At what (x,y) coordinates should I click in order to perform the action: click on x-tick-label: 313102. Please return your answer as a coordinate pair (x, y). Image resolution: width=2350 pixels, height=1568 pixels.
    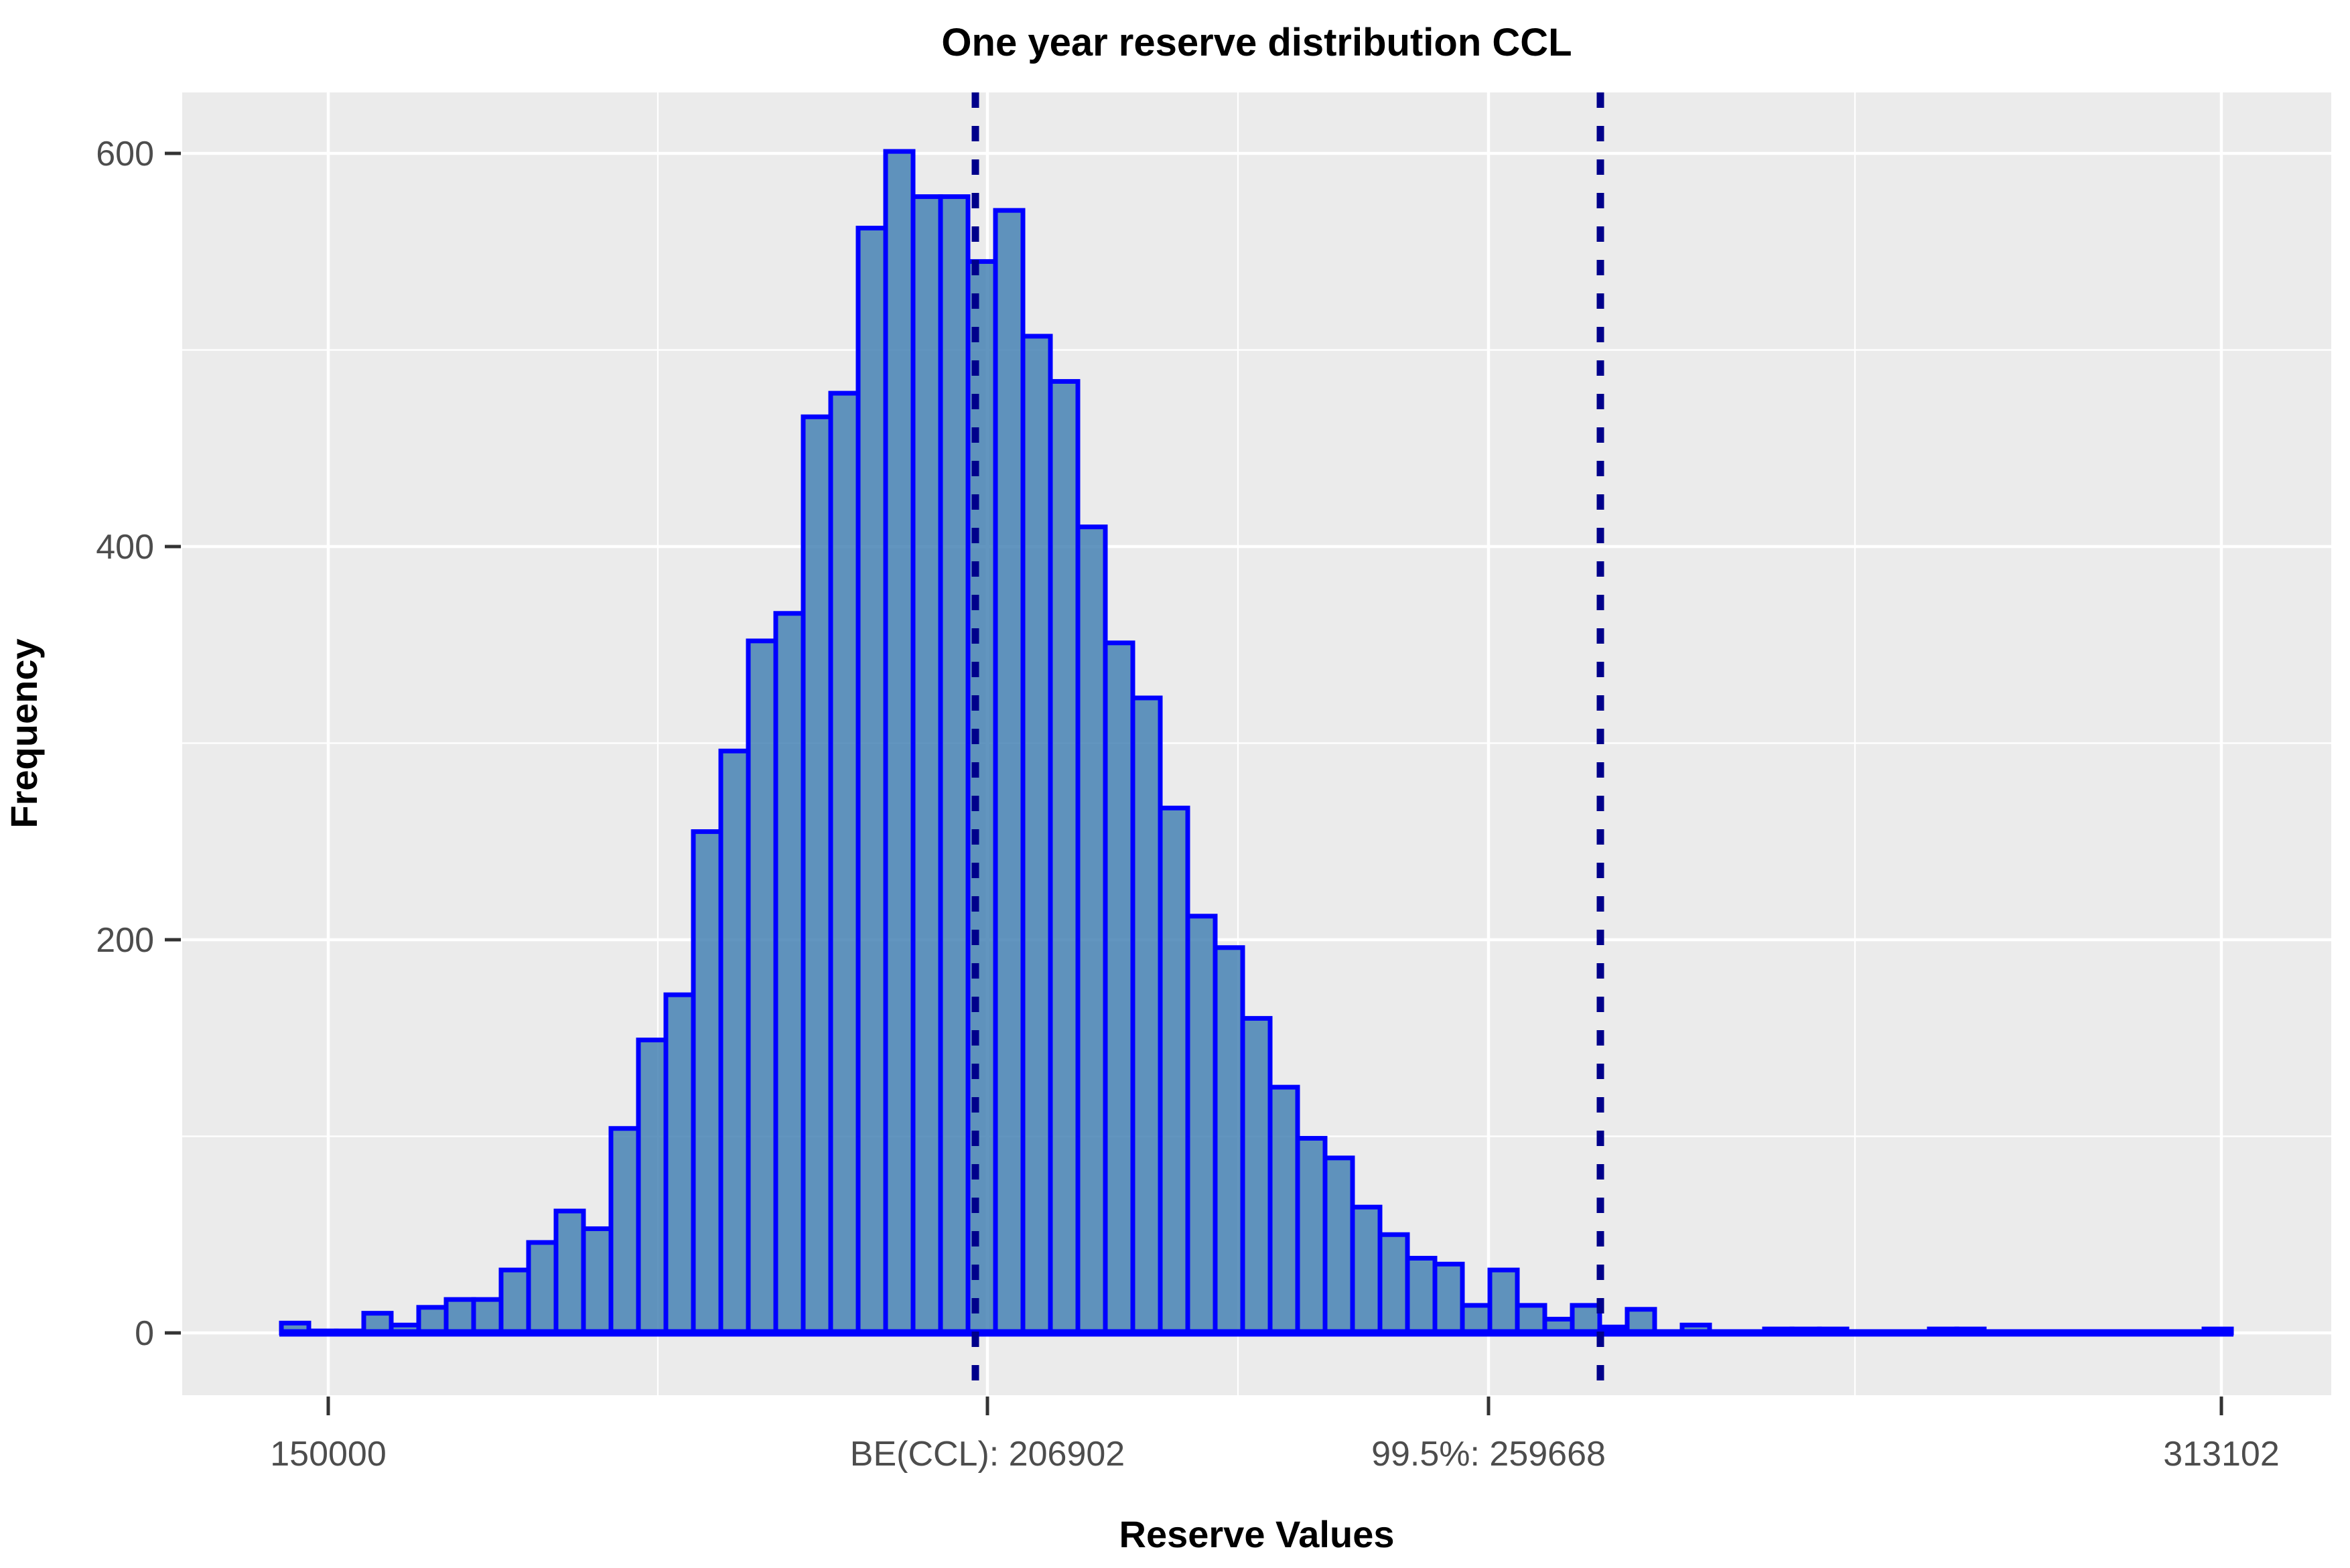
    Looking at the image, I should click on (2221, 1454).